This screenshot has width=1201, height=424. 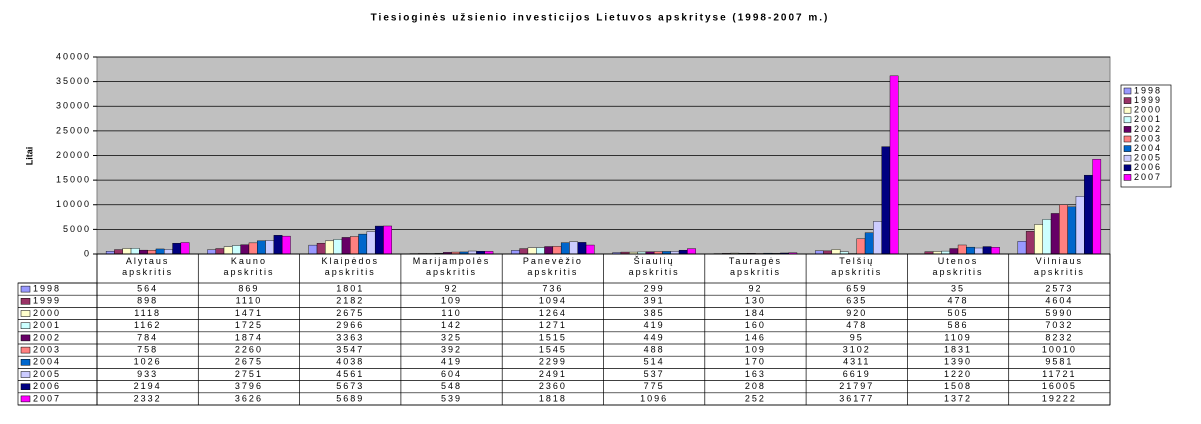 What do you see at coordinates (148, 398) in the screenshot?
I see `table-cell: 2332` at bounding box center [148, 398].